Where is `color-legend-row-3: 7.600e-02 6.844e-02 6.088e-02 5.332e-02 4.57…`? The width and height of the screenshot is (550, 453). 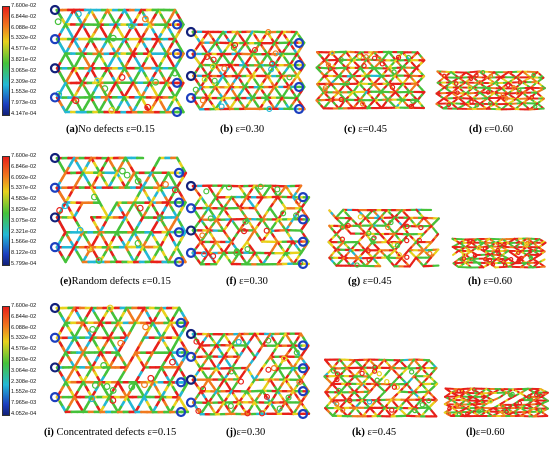
color-legend-row-3: 7.600e-02 6.844e-02 6.088e-02 5.332e-02 4.57… is located at coordinates (25, 360).